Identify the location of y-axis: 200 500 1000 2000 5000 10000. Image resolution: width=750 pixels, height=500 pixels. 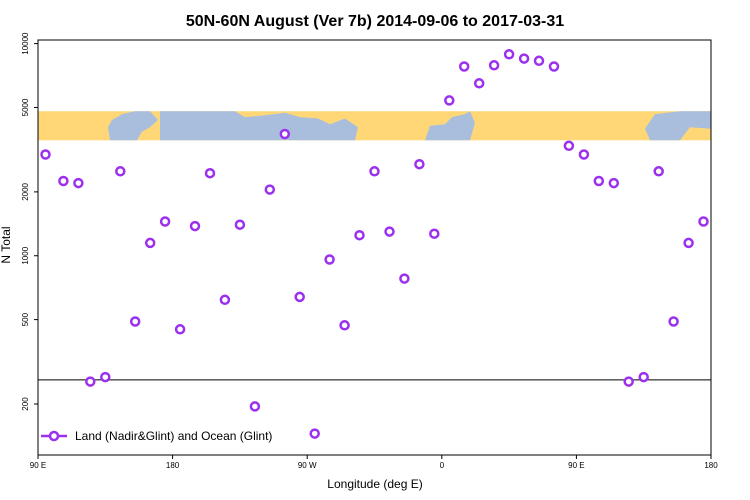
(29, 221).